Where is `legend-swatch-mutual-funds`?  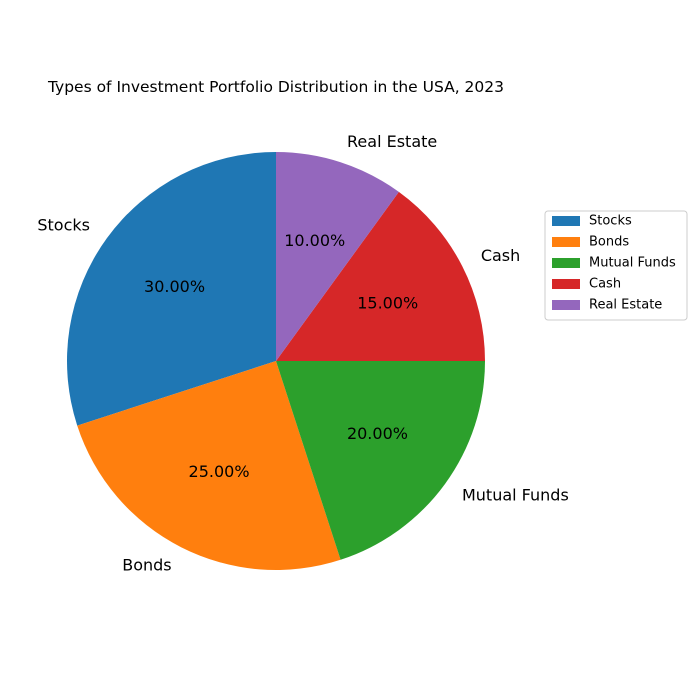 legend-swatch-mutual-funds is located at coordinates (566, 263).